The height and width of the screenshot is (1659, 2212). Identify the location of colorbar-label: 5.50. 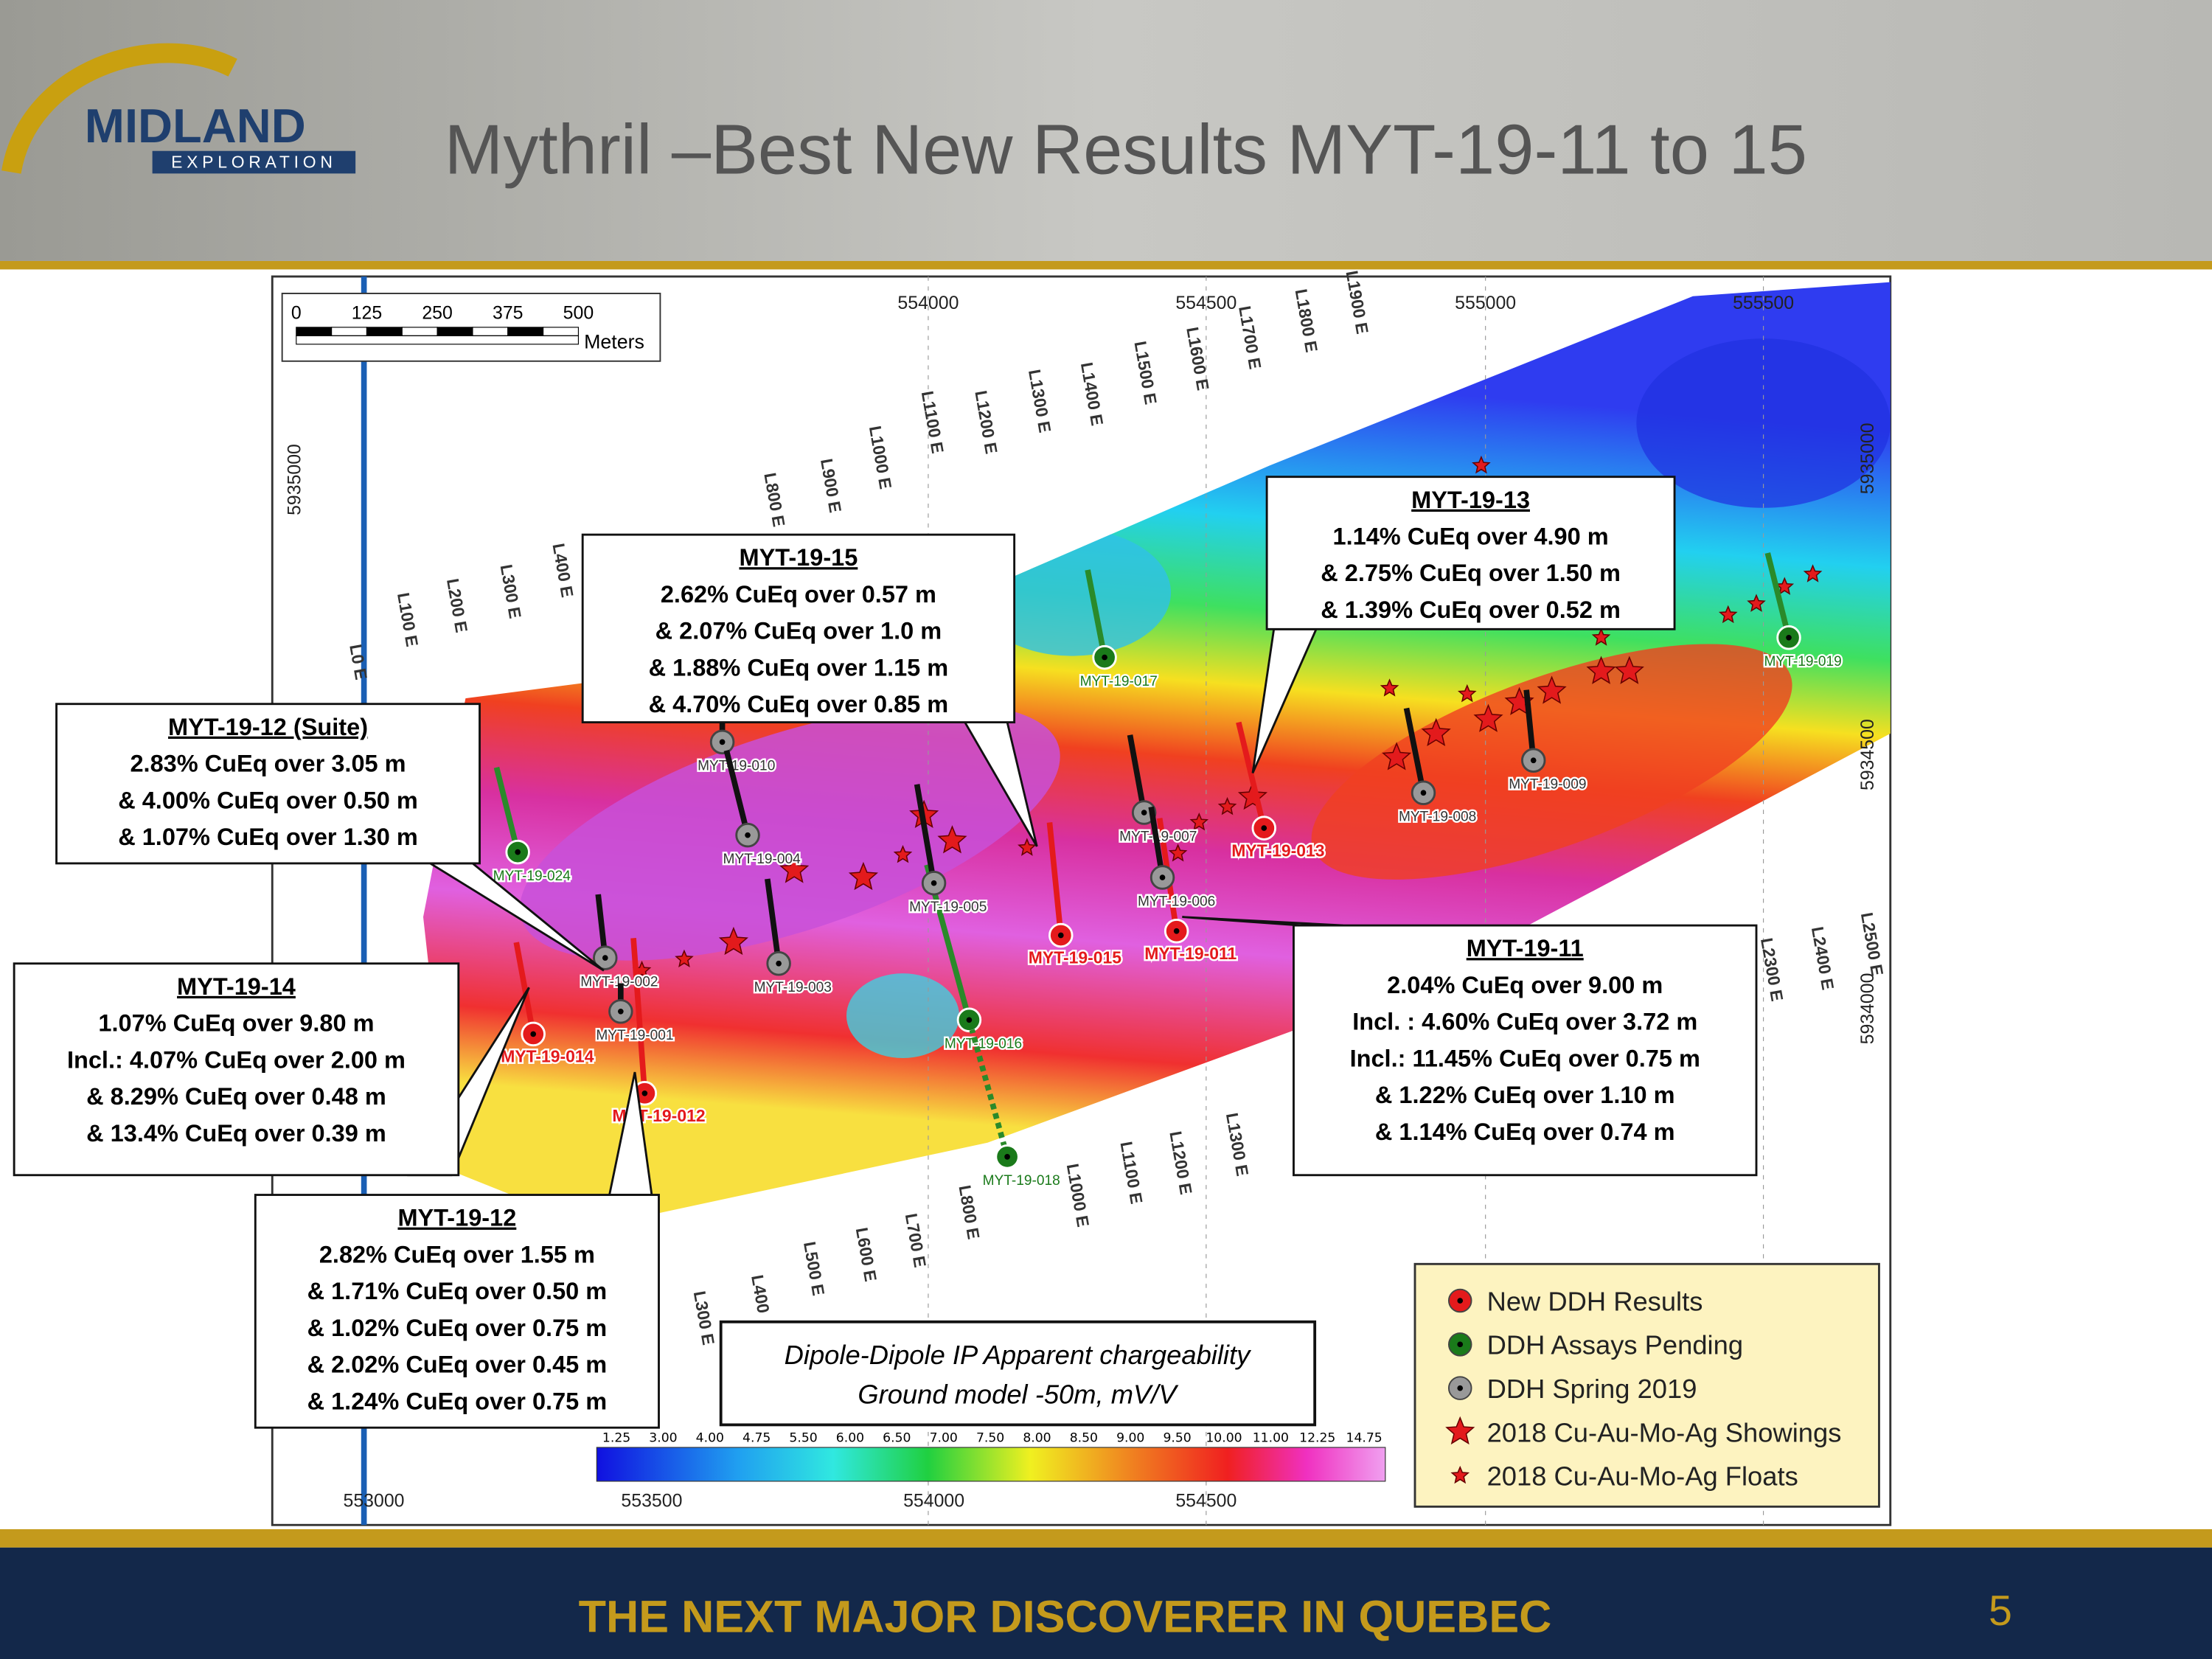
(803, 1437).